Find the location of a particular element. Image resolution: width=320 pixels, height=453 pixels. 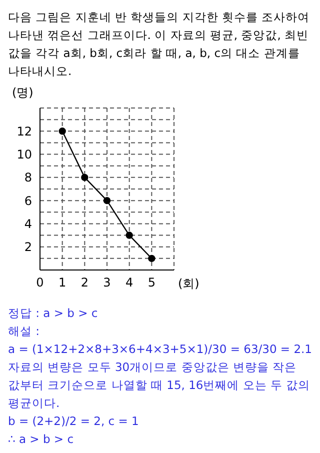

y-tick-label: 12 is located at coordinates (24, 131).